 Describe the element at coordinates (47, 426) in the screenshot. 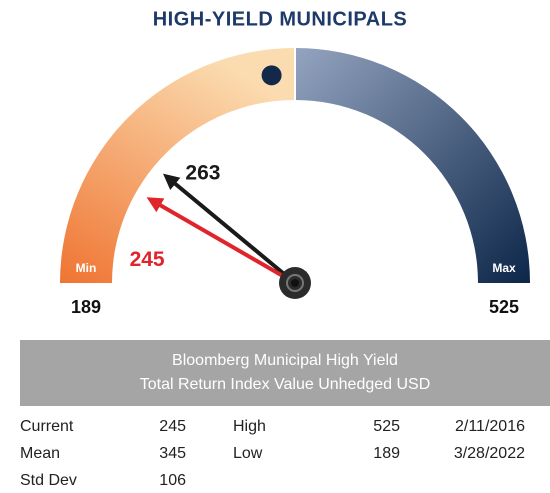

I see `table-cell: Current` at that location.